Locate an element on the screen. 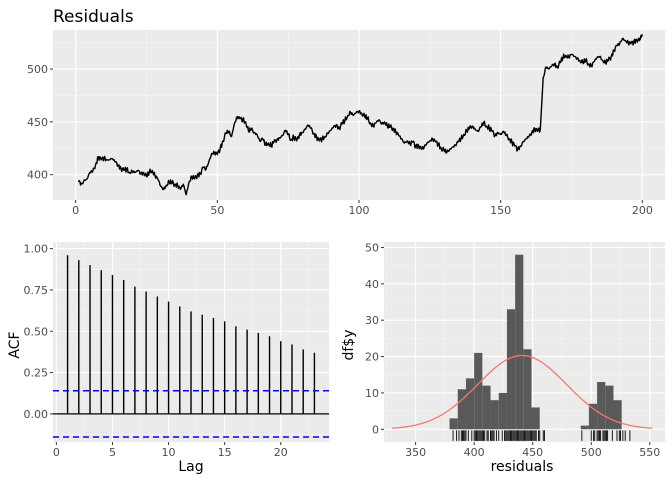 The width and height of the screenshot is (672, 480). normal-density-curve is located at coordinates (522, 391).